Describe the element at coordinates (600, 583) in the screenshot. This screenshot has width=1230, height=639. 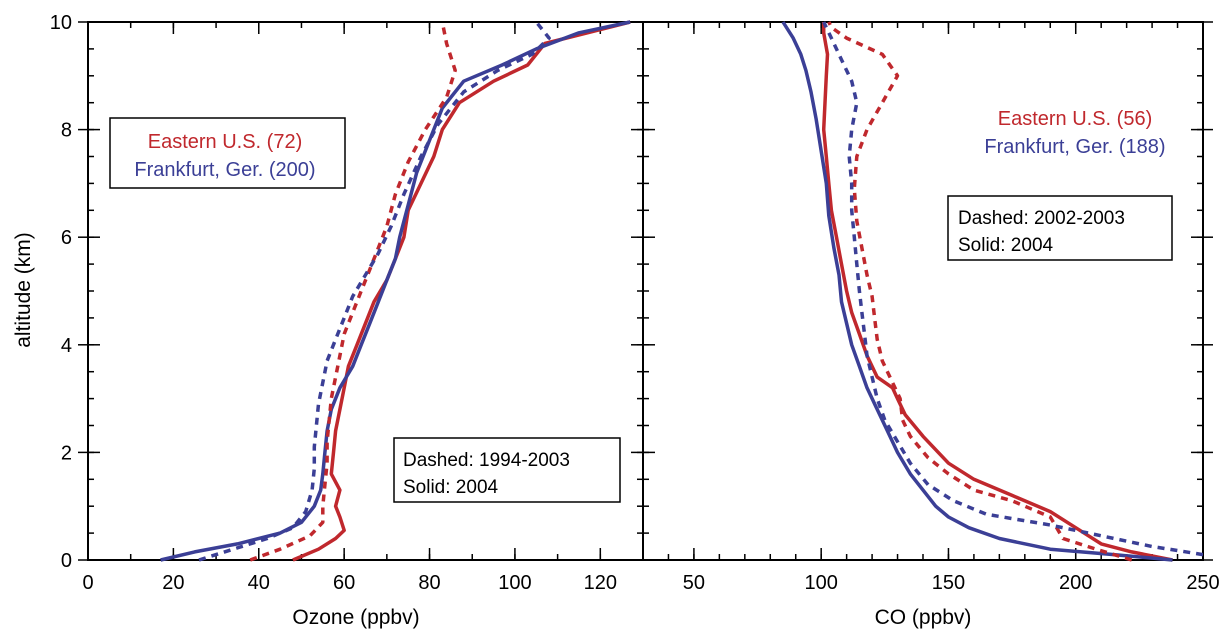
I see `x-tick-label: 120` at that location.